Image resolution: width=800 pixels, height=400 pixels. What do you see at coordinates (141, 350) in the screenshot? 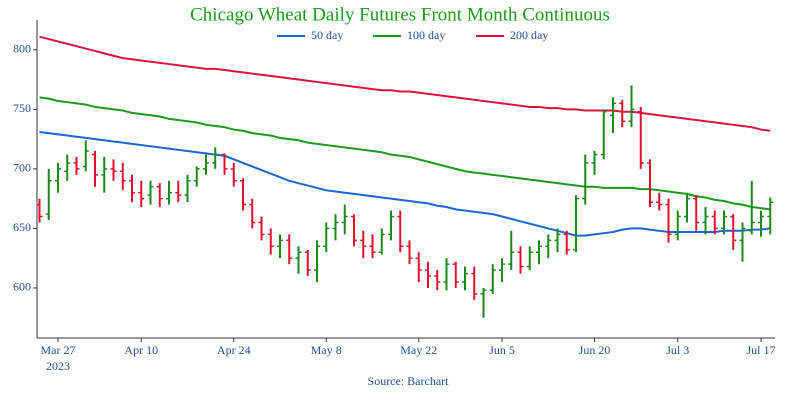
I see `x-tick-label: Apr 10` at bounding box center [141, 350].